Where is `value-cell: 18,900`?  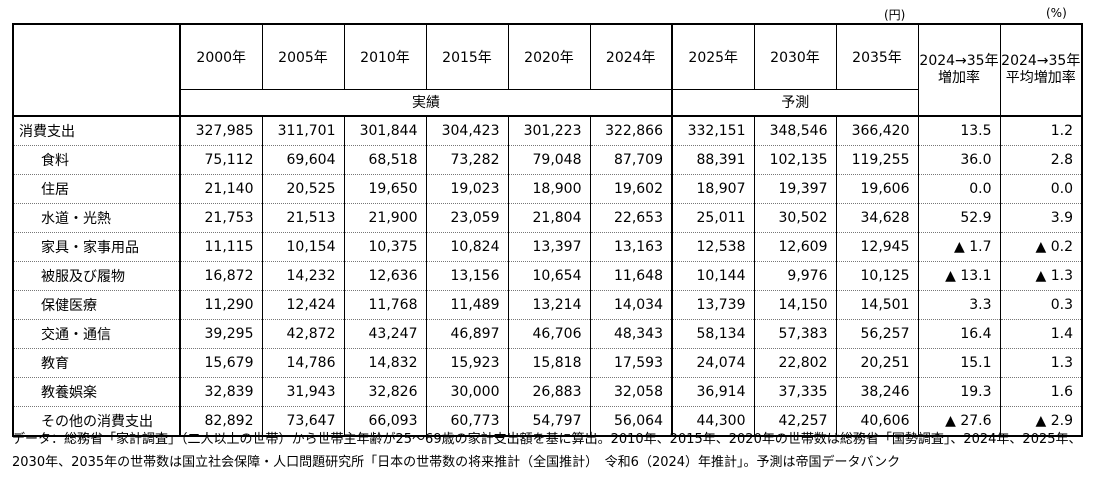 value-cell: 18,900 is located at coordinates (549, 189).